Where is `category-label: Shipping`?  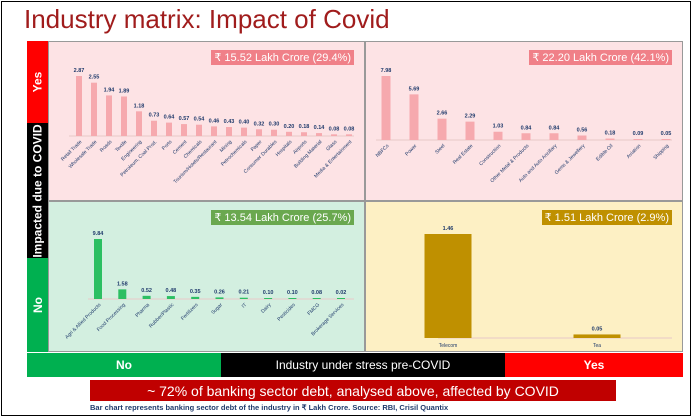
category-label: Shipping is located at coordinates (661, 152).